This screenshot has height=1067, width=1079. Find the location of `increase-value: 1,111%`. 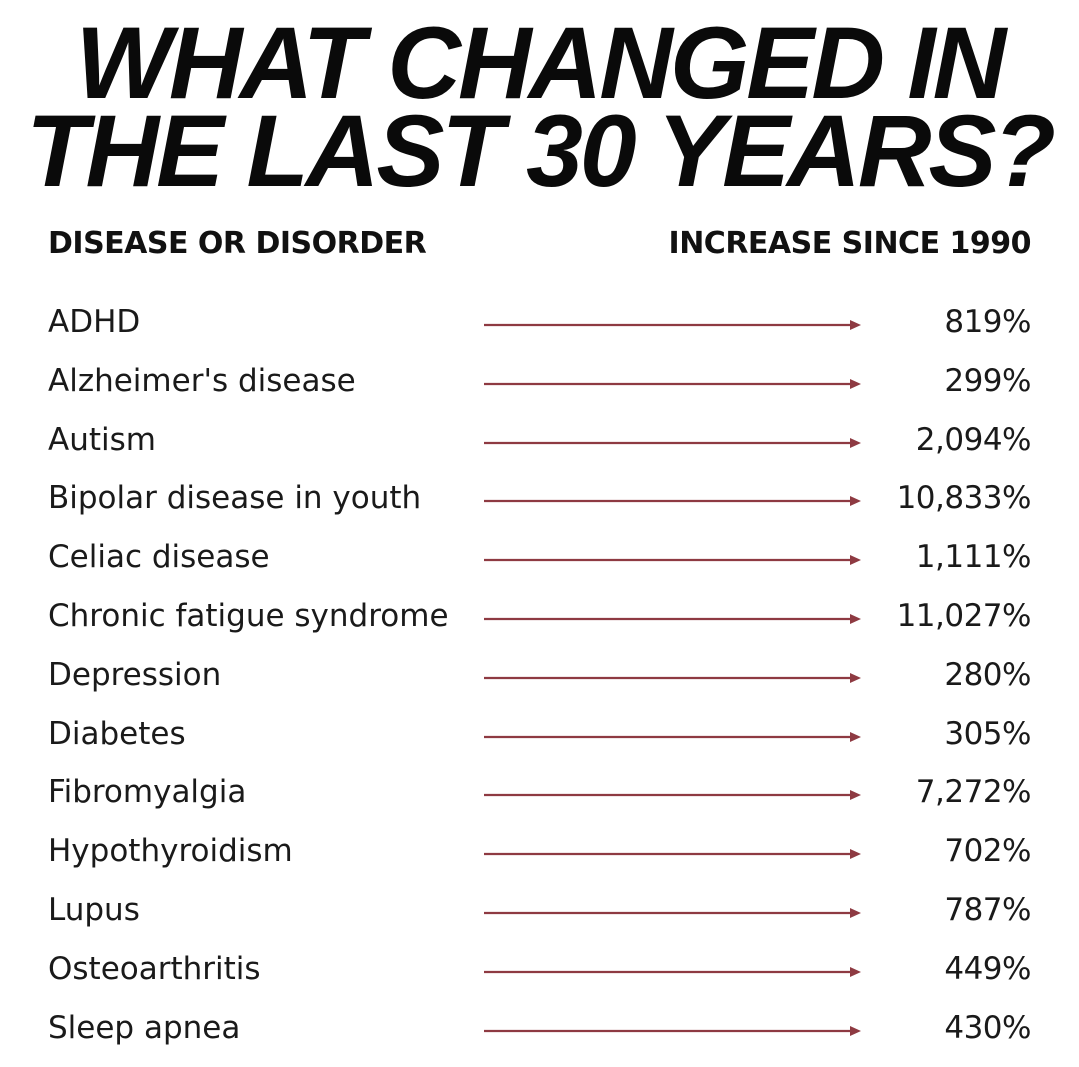

increase-value: 1,111% is located at coordinates (973, 557).